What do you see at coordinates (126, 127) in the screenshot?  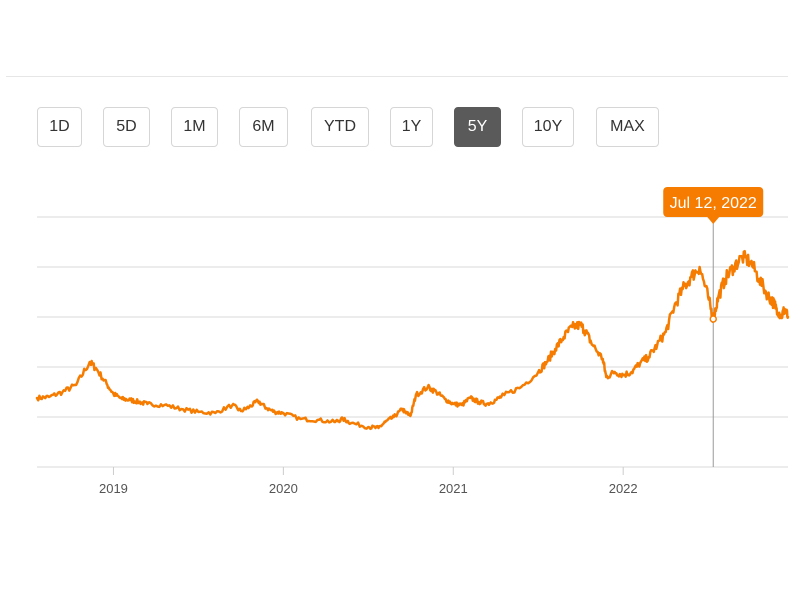 I see `range-button-5d: 5D` at bounding box center [126, 127].